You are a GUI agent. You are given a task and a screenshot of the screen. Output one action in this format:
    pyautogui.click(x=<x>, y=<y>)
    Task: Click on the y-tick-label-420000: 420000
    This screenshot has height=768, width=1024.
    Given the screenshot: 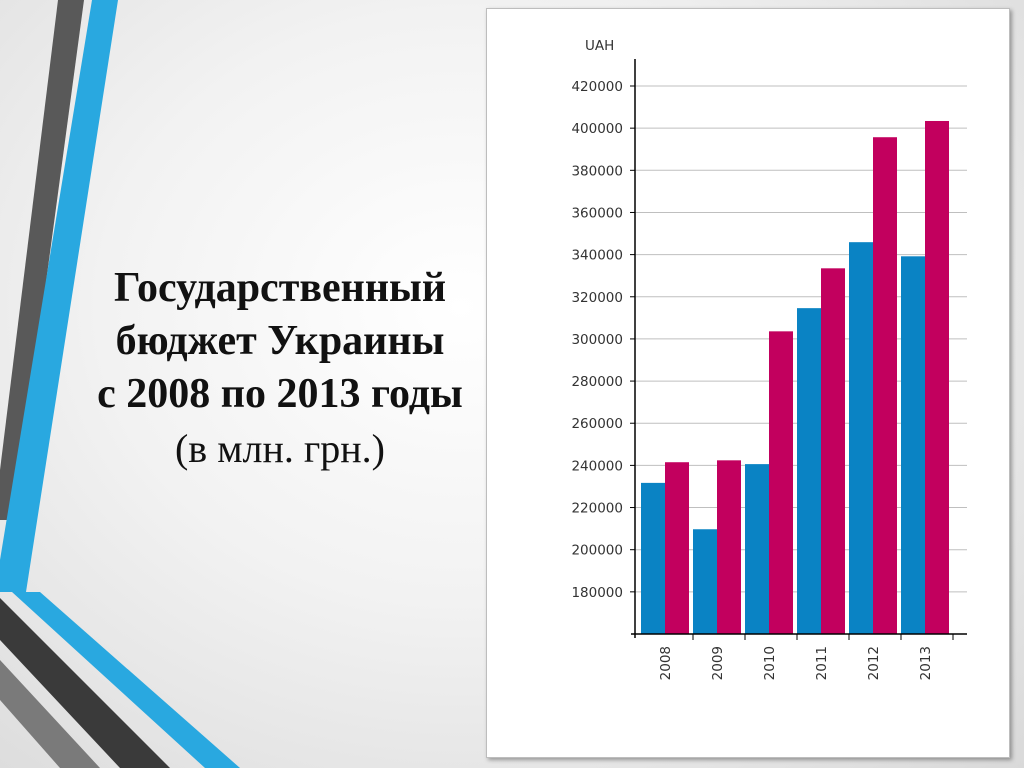 What is the action you would take?
    pyautogui.click(x=597, y=87)
    